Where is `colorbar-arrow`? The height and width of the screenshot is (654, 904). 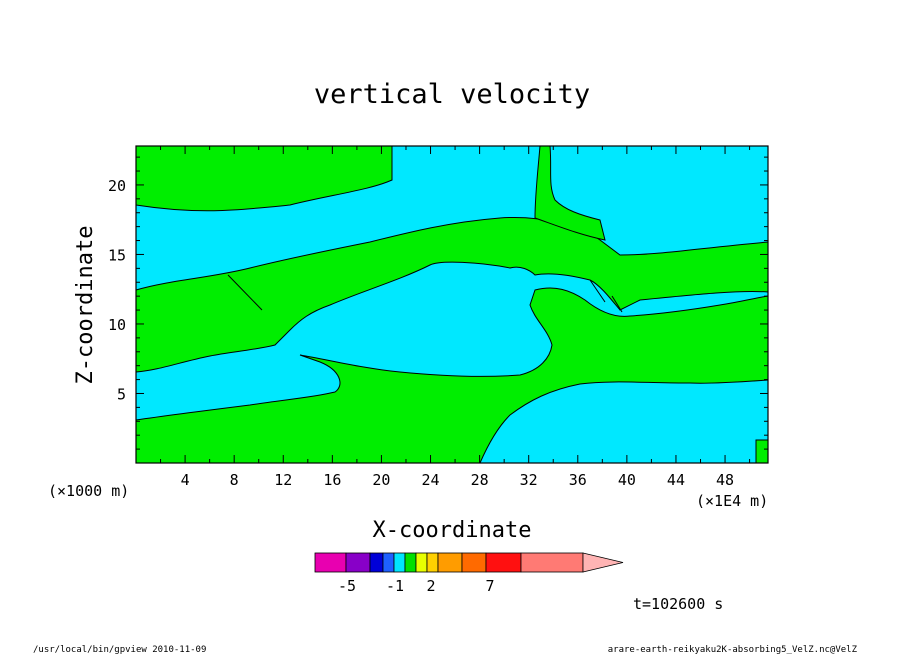 colorbar-arrow is located at coordinates (603, 562).